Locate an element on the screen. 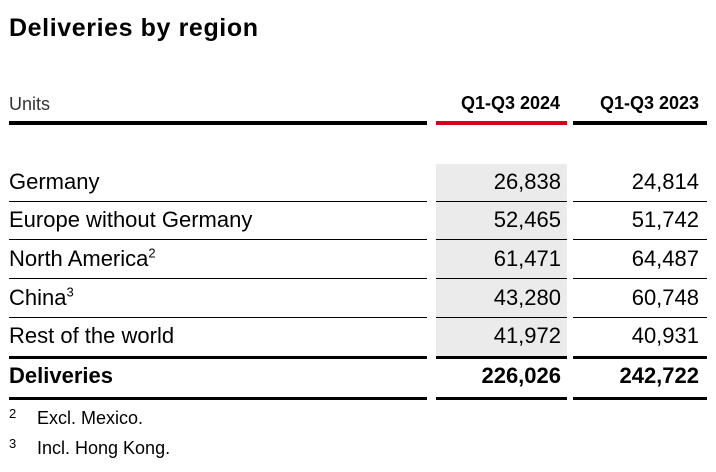  row-label: Rest of the world is located at coordinates (92, 335).